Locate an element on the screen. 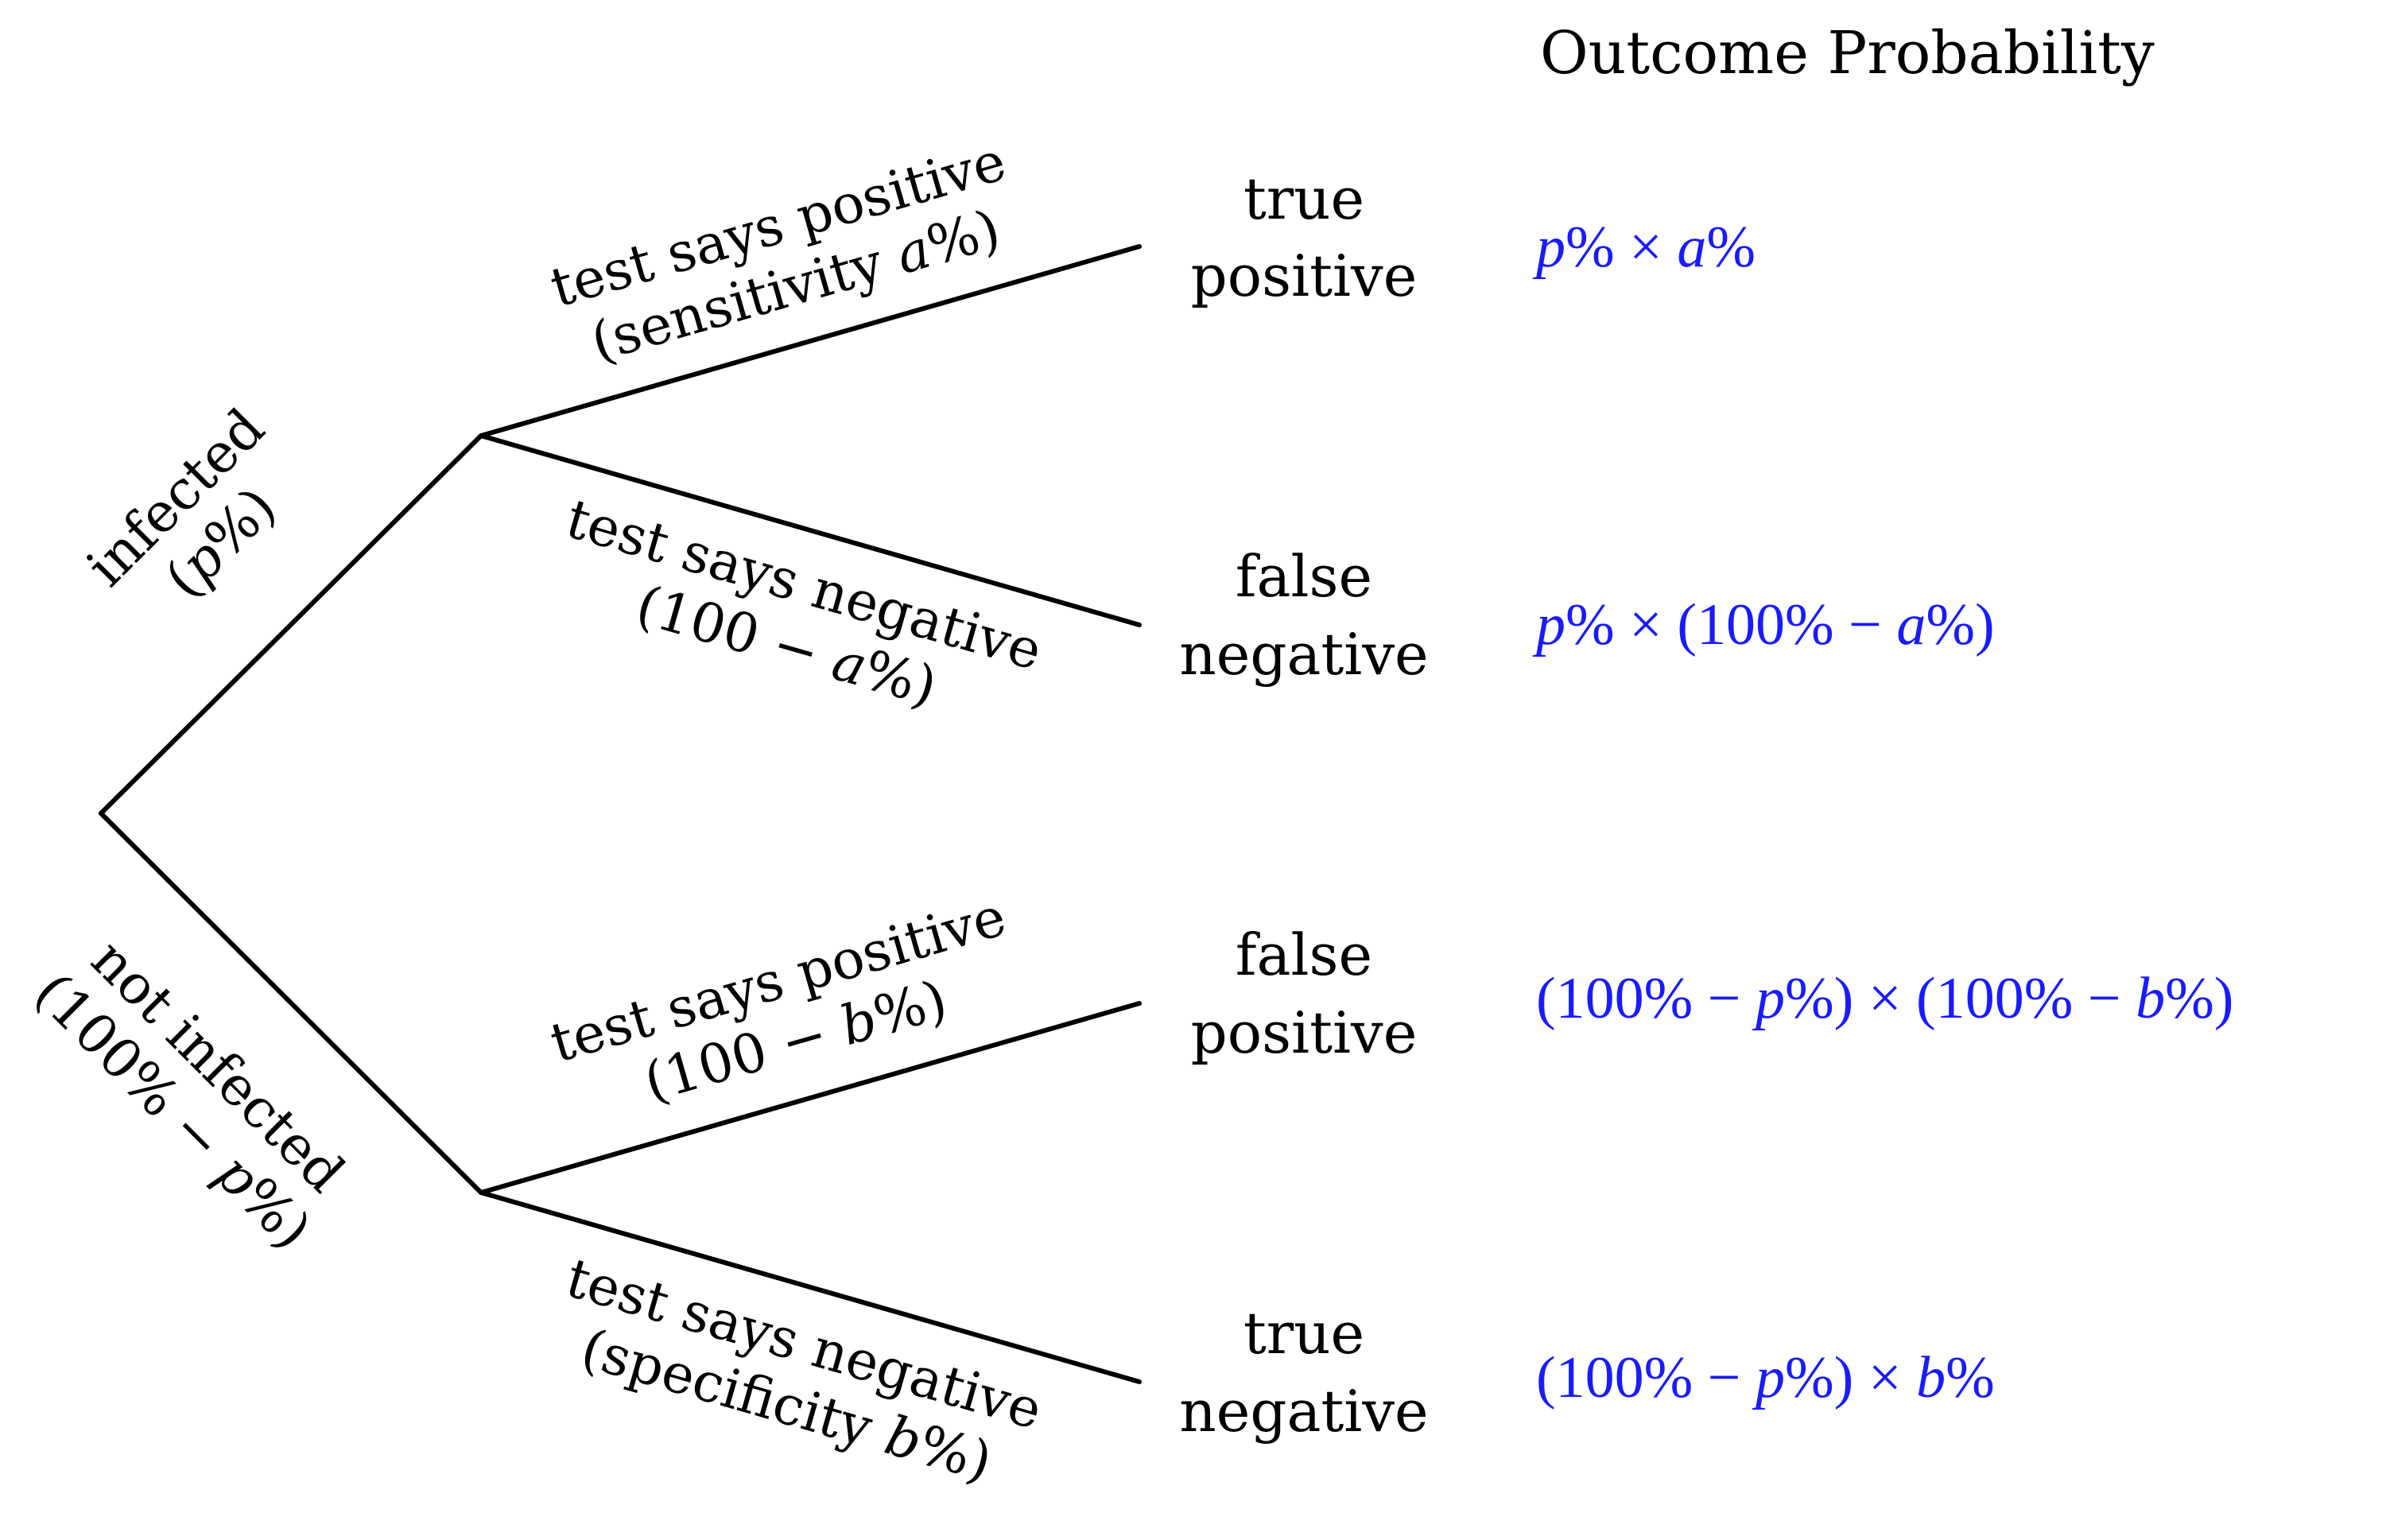 This screenshot has height=1540, width=2386. branch-label-infected: infected (p%) is located at coordinates (182, 504).